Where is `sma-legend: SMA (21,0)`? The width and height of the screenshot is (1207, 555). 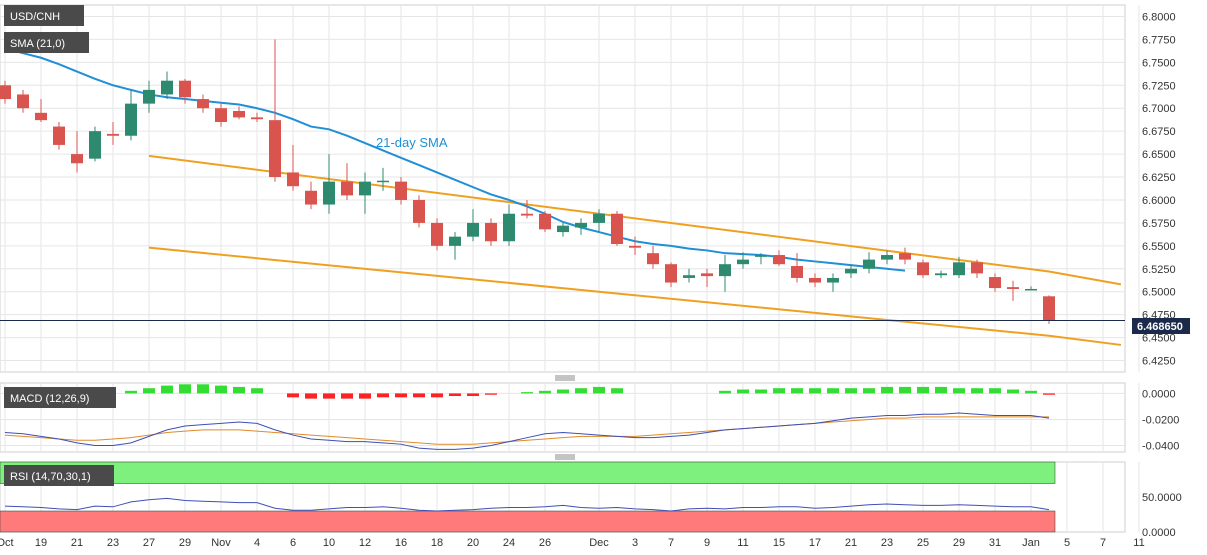
sma-legend: SMA (21,0) is located at coordinates (46, 42).